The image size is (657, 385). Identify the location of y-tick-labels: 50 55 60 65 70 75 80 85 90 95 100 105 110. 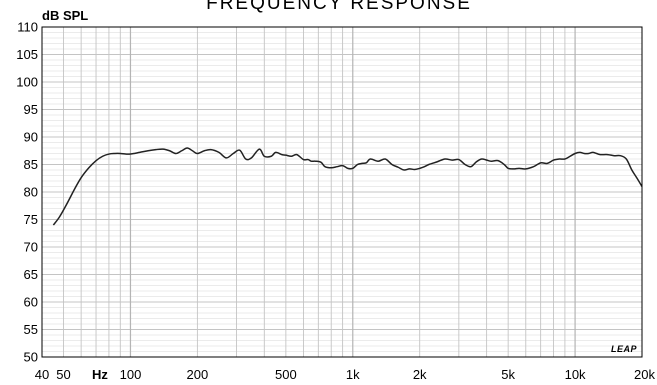
(27, 192).